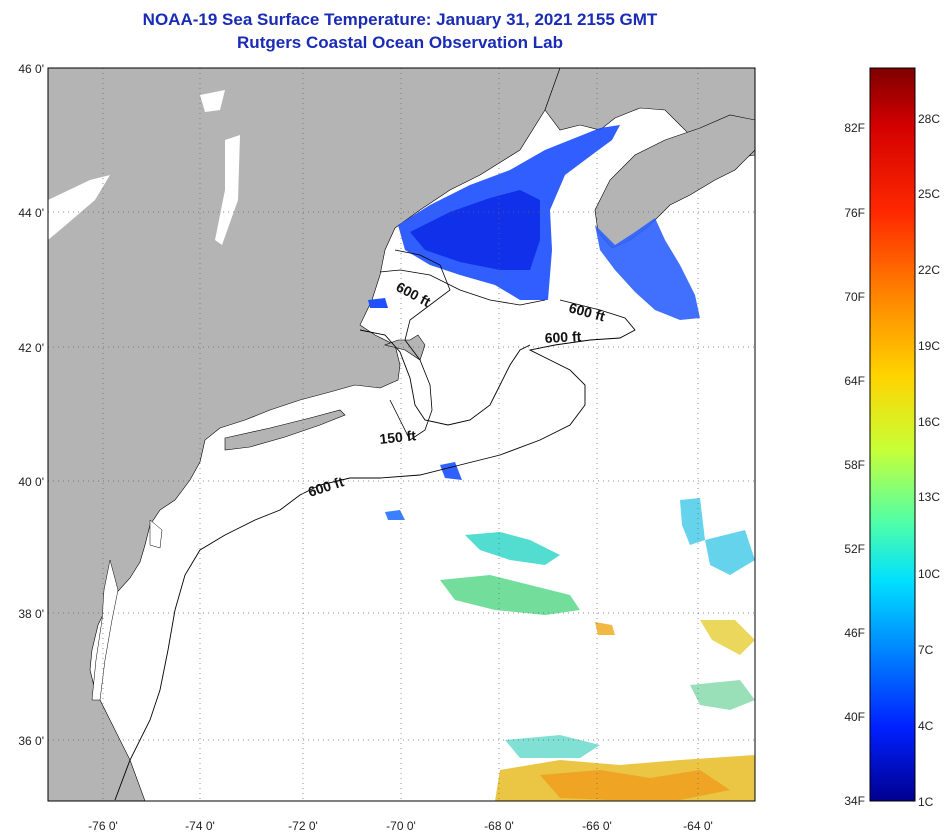 This screenshot has height=832, width=944. I want to click on lon-tick-label: -68 0', so click(499, 825).